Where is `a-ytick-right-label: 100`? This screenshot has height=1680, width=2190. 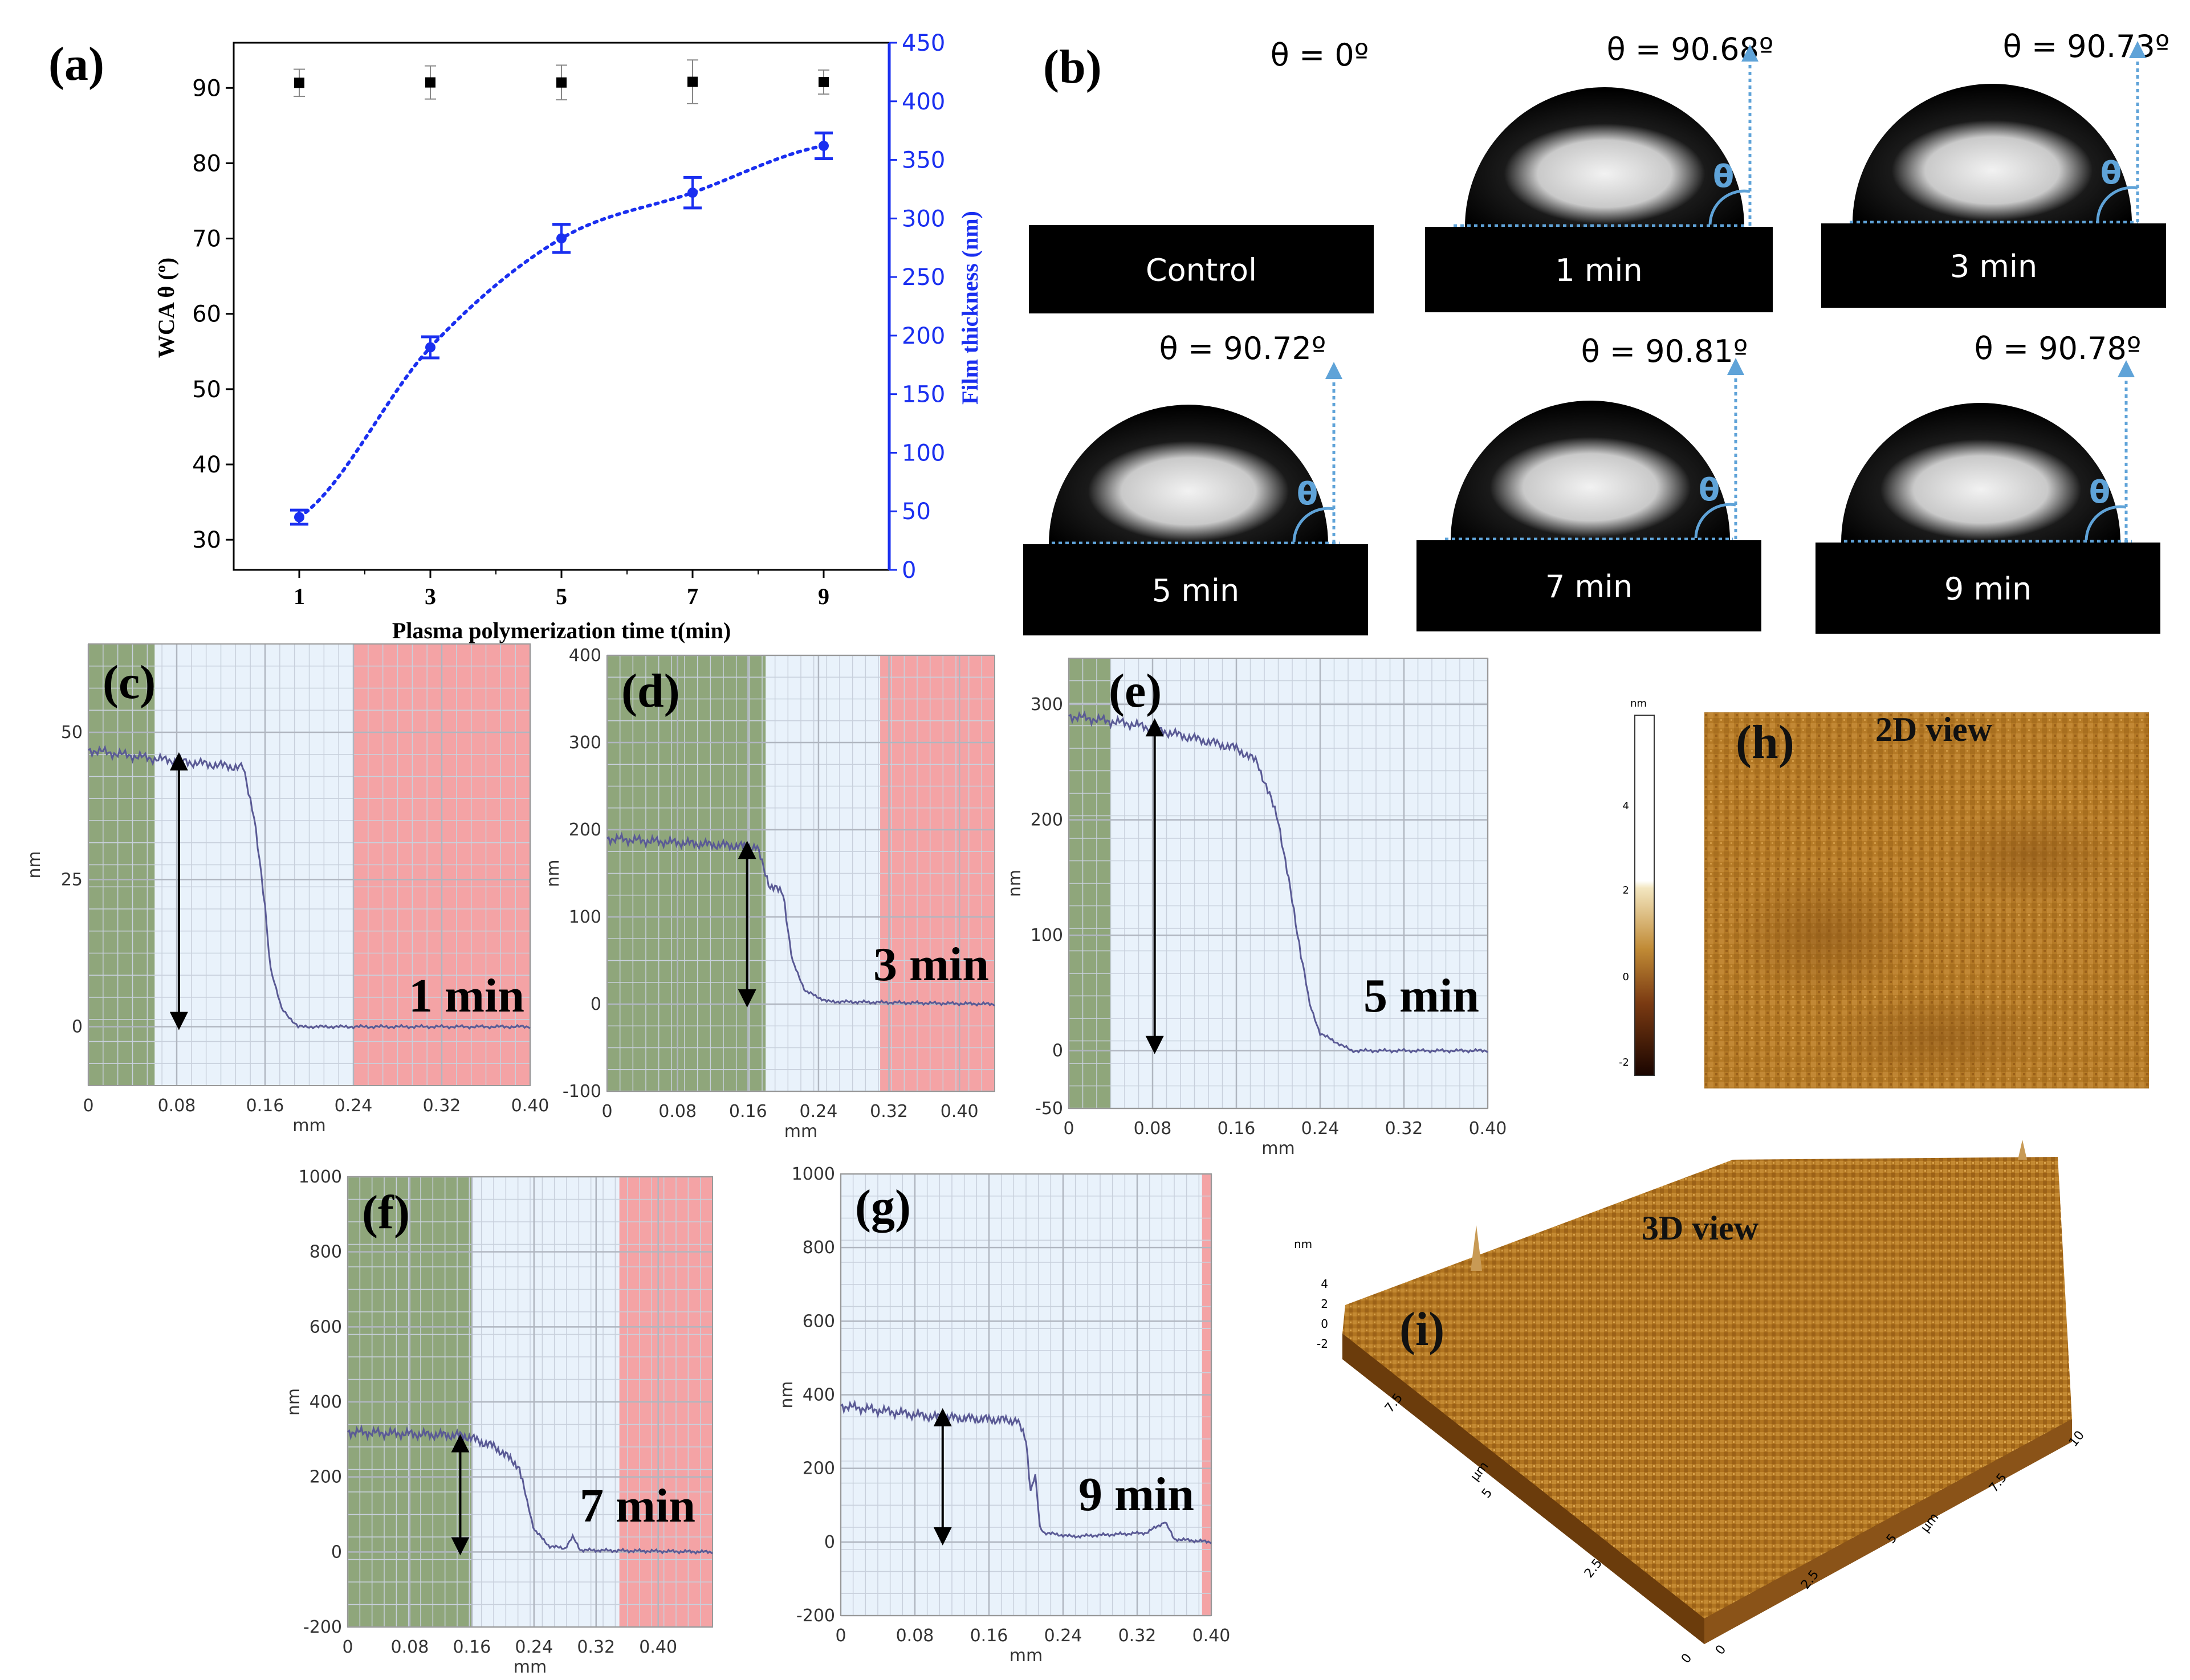 a-ytick-right-label: 100 is located at coordinates (923, 453).